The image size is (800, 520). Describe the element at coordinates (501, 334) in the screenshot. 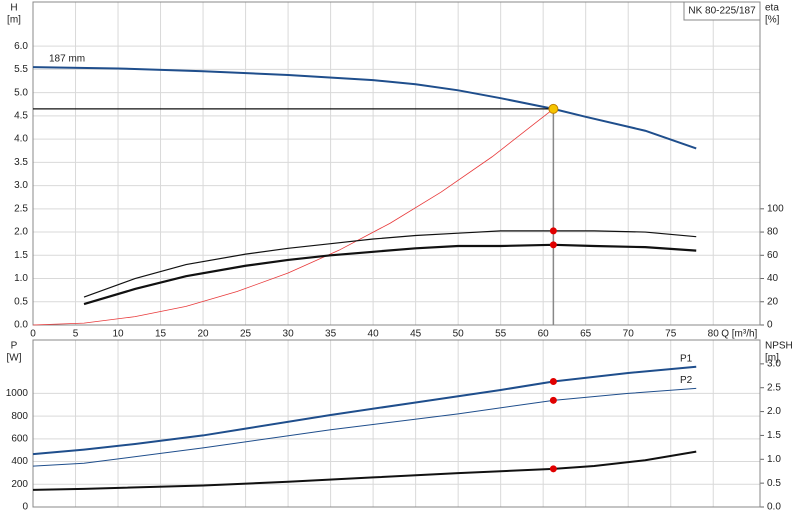

I see `x-tick-label: 55` at that location.